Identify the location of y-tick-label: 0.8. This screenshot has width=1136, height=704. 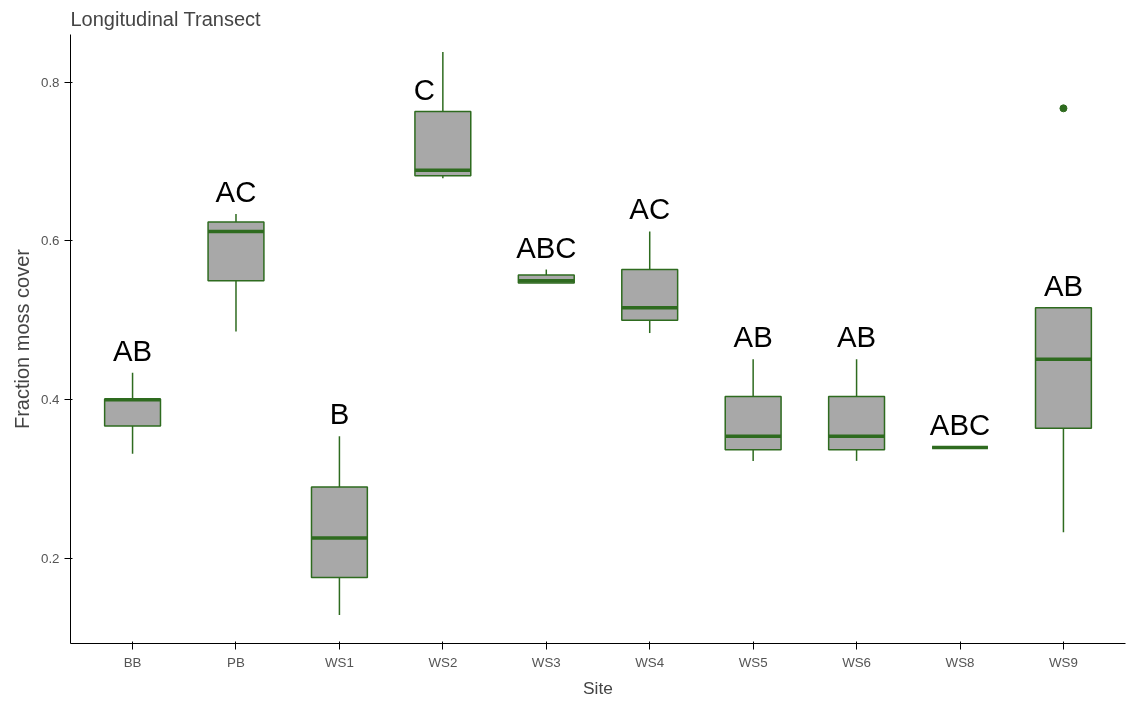
(50, 82).